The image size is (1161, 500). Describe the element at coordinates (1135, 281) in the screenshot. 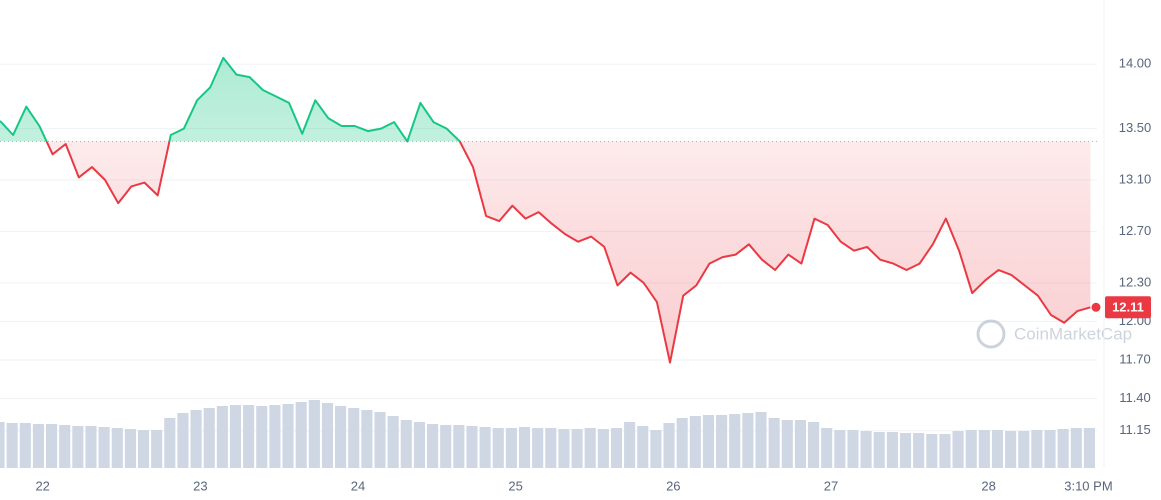

I see `y-tick-label: 12.30` at that location.